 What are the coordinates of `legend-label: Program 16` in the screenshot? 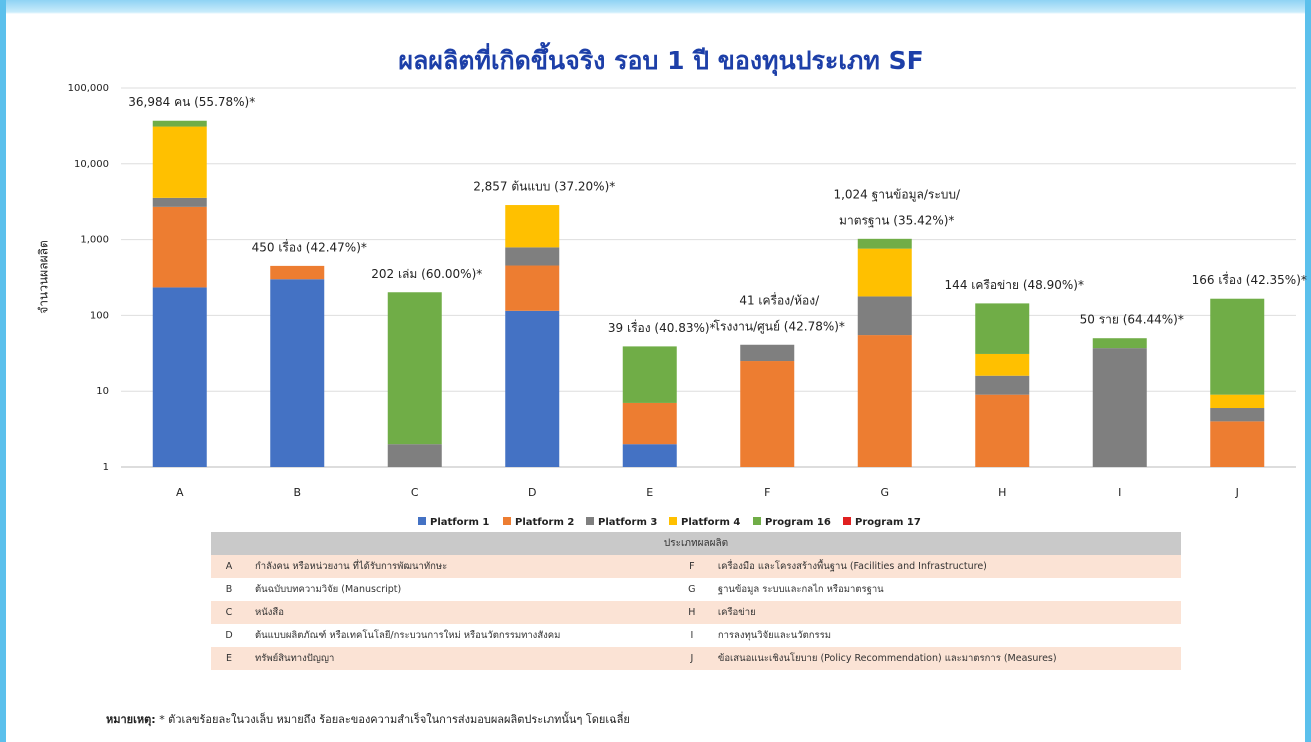 It's located at (798, 522).